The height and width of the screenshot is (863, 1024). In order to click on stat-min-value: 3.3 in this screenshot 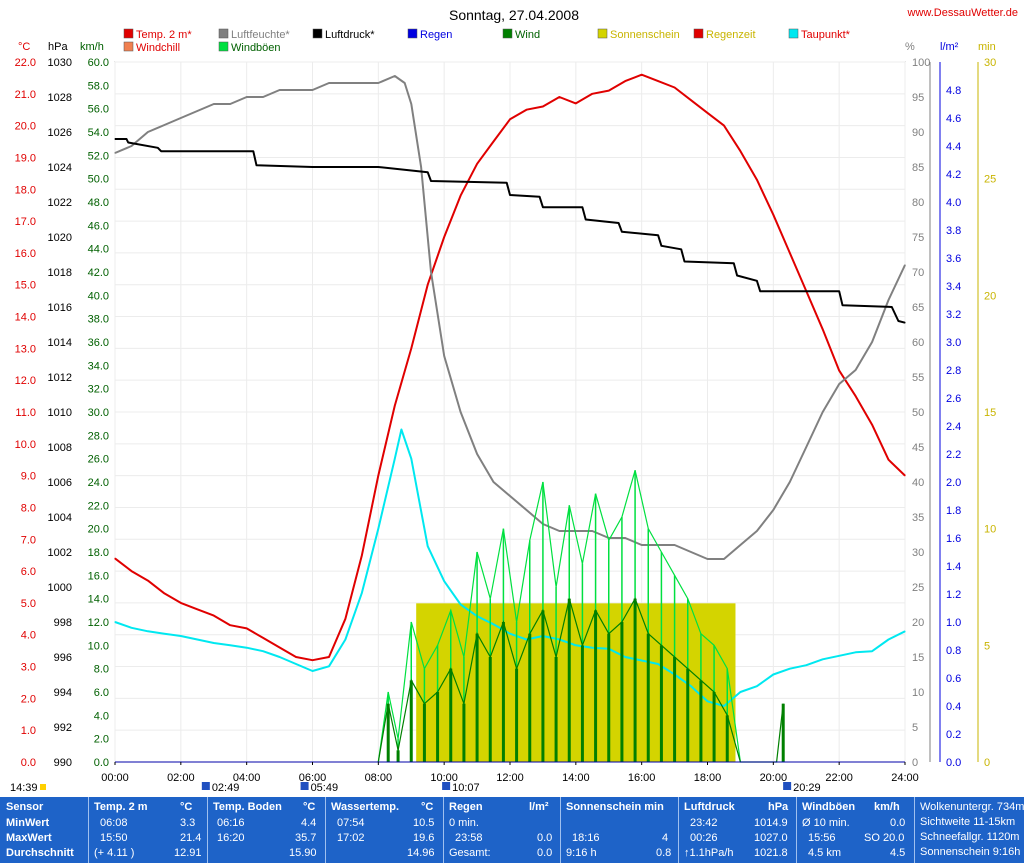, I will do `click(188, 823)`.